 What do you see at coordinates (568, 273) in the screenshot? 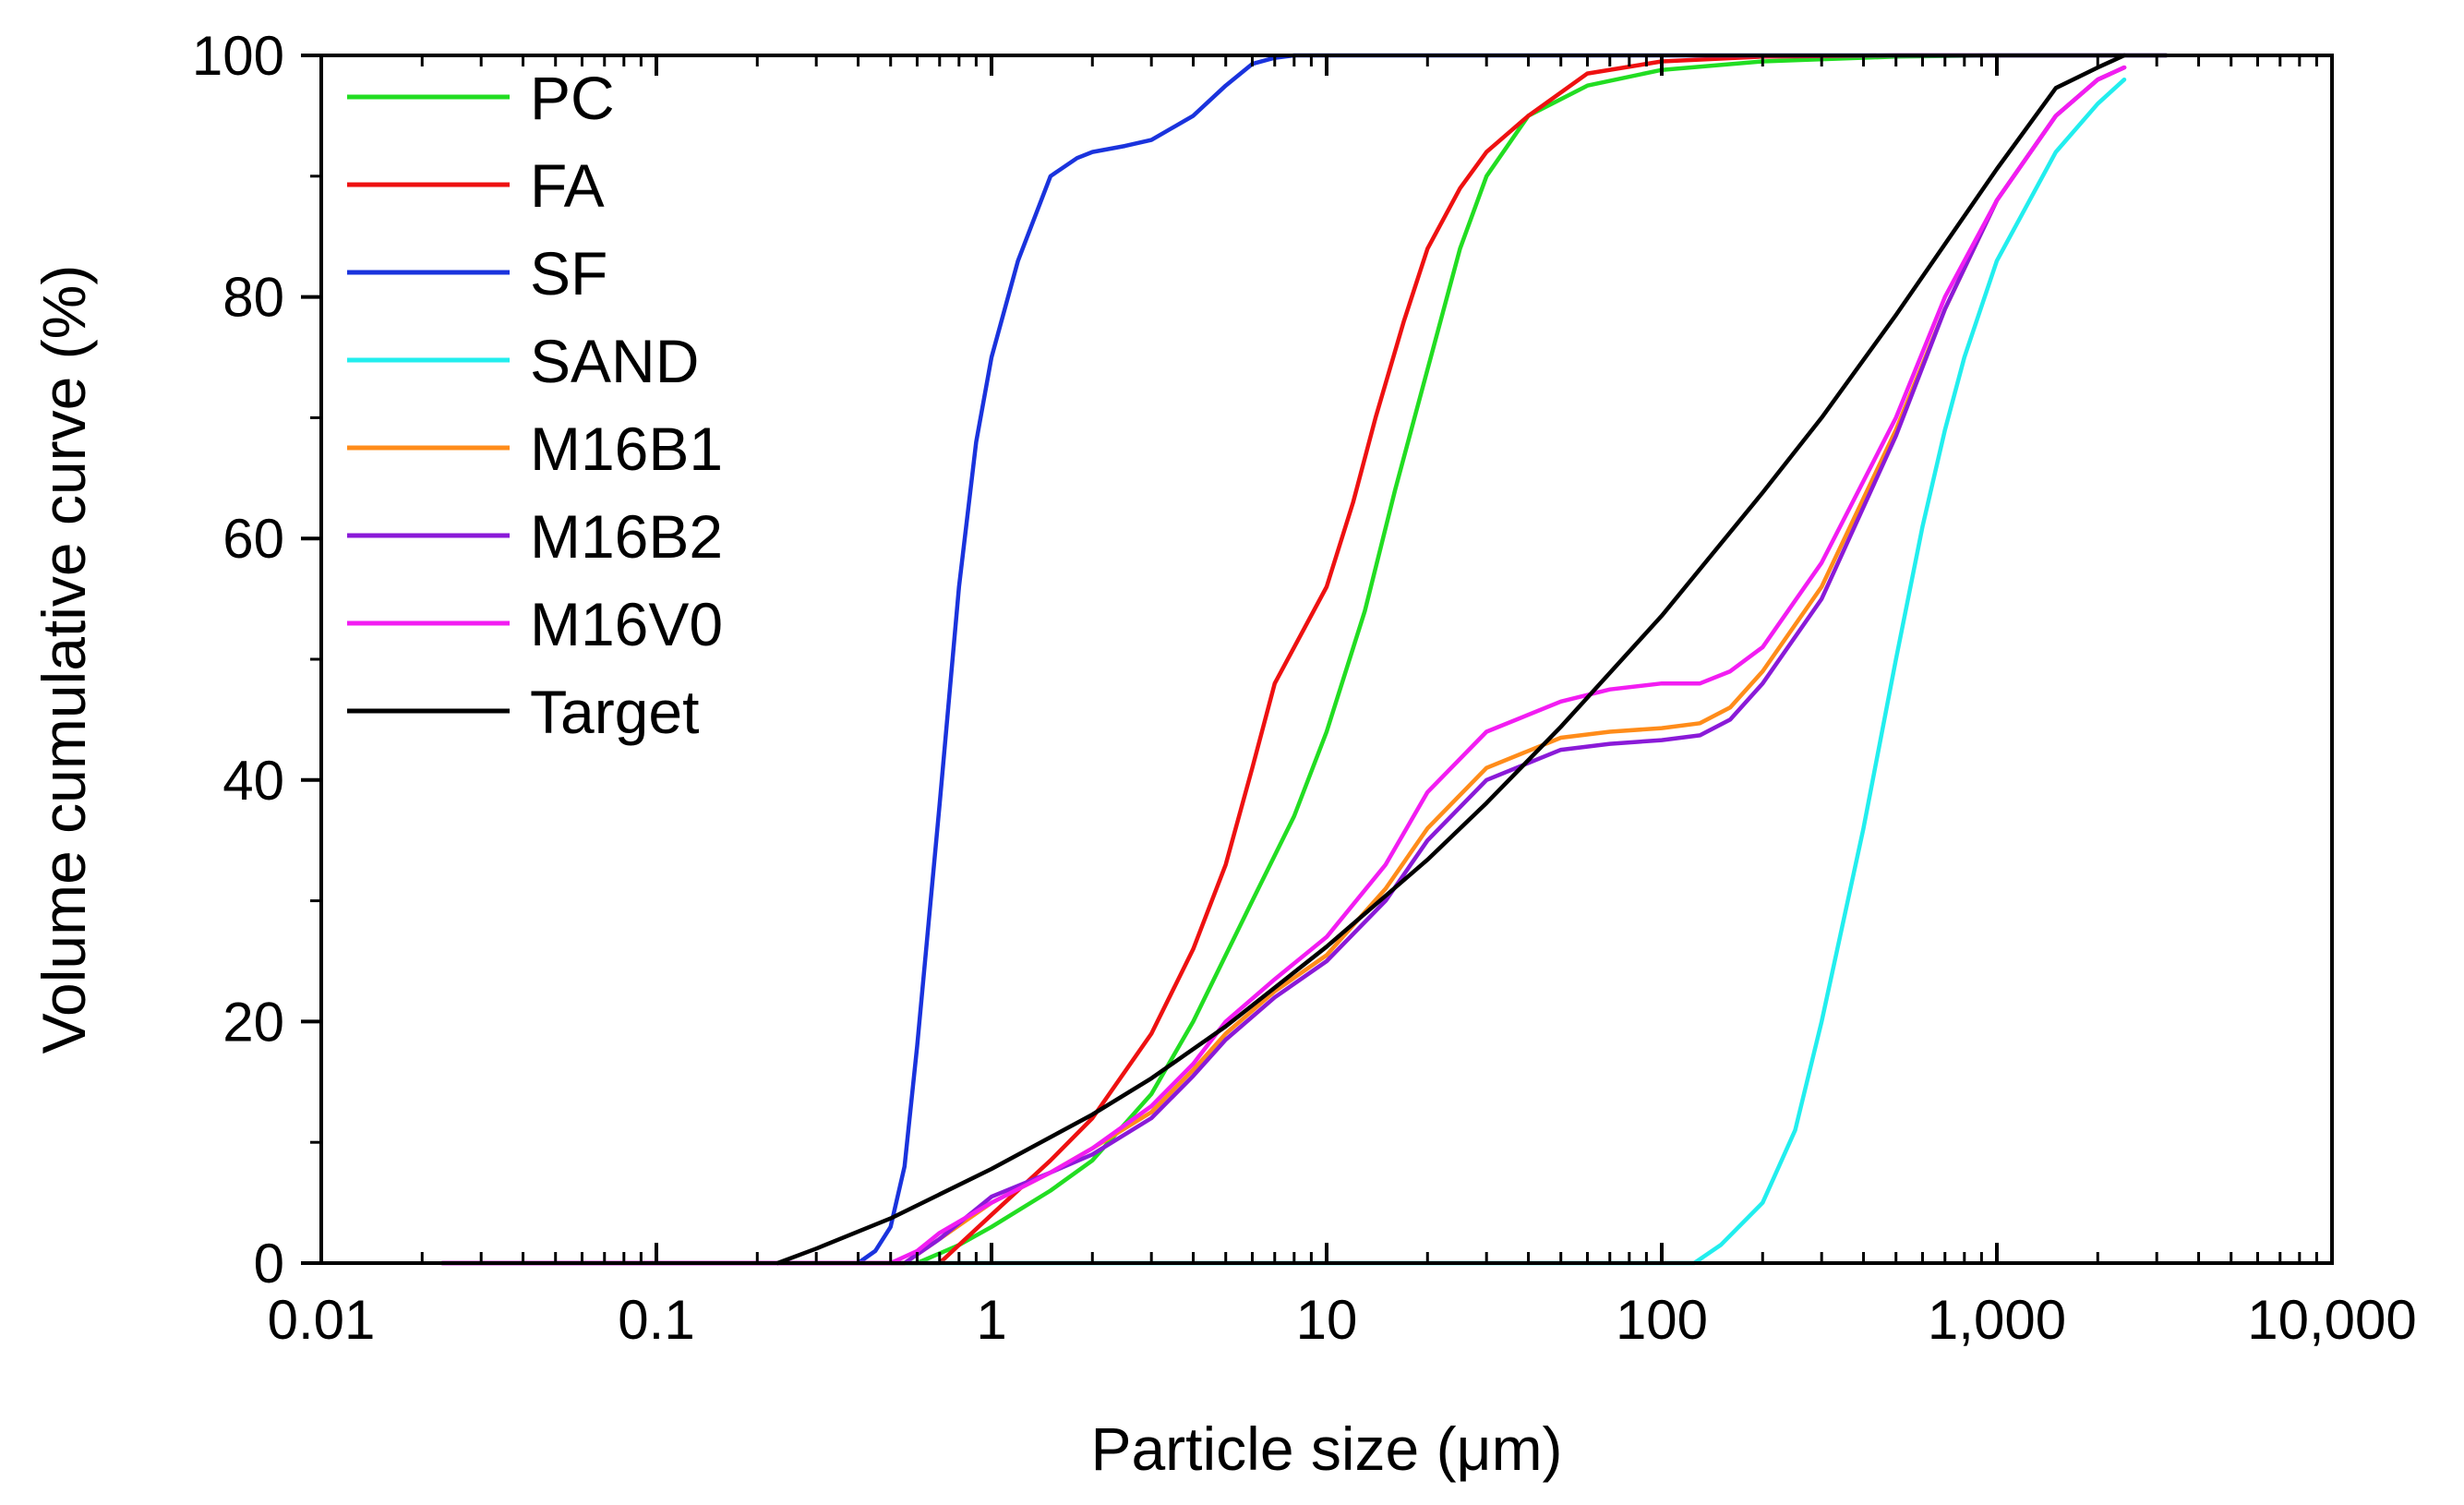
I see `legend-label-sf: SF` at bounding box center [568, 273].